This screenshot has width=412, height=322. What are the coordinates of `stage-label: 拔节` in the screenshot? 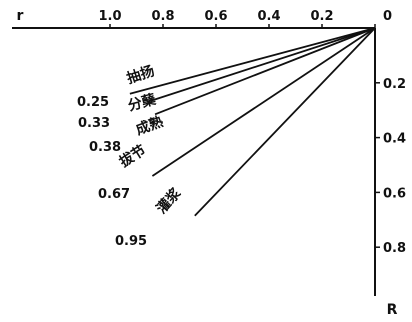 It's located at (132, 156).